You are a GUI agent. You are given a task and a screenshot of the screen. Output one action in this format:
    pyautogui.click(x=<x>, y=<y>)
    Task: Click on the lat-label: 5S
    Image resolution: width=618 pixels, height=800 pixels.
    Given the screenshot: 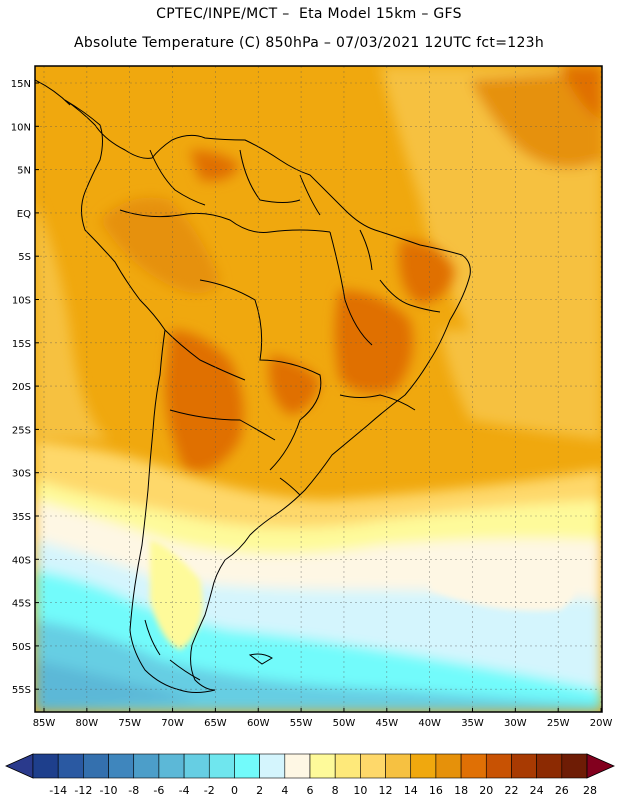 What is the action you would take?
    pyautogui.click(x=24, y=257)
    